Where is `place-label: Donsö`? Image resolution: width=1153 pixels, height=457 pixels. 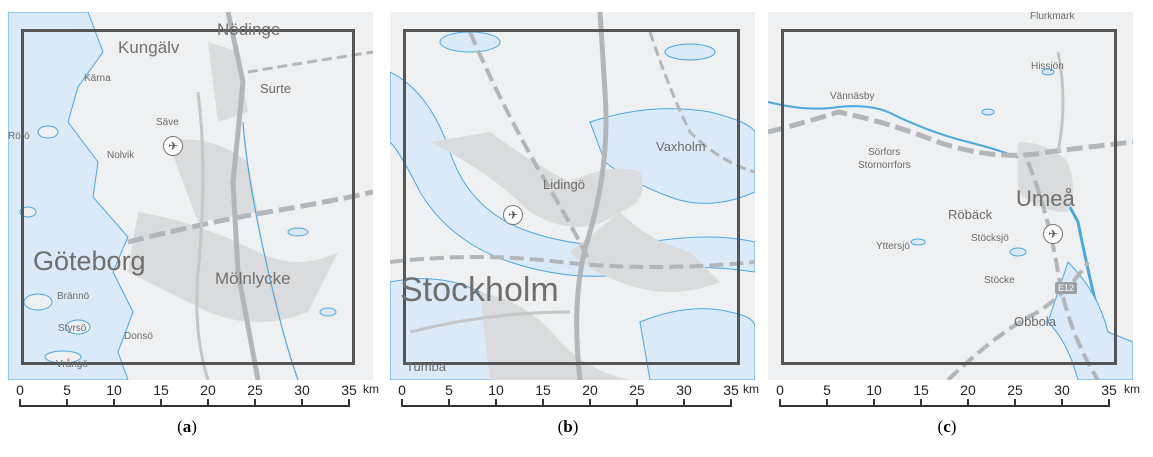
place-label: Donsö is located at coordinates (138, 336).